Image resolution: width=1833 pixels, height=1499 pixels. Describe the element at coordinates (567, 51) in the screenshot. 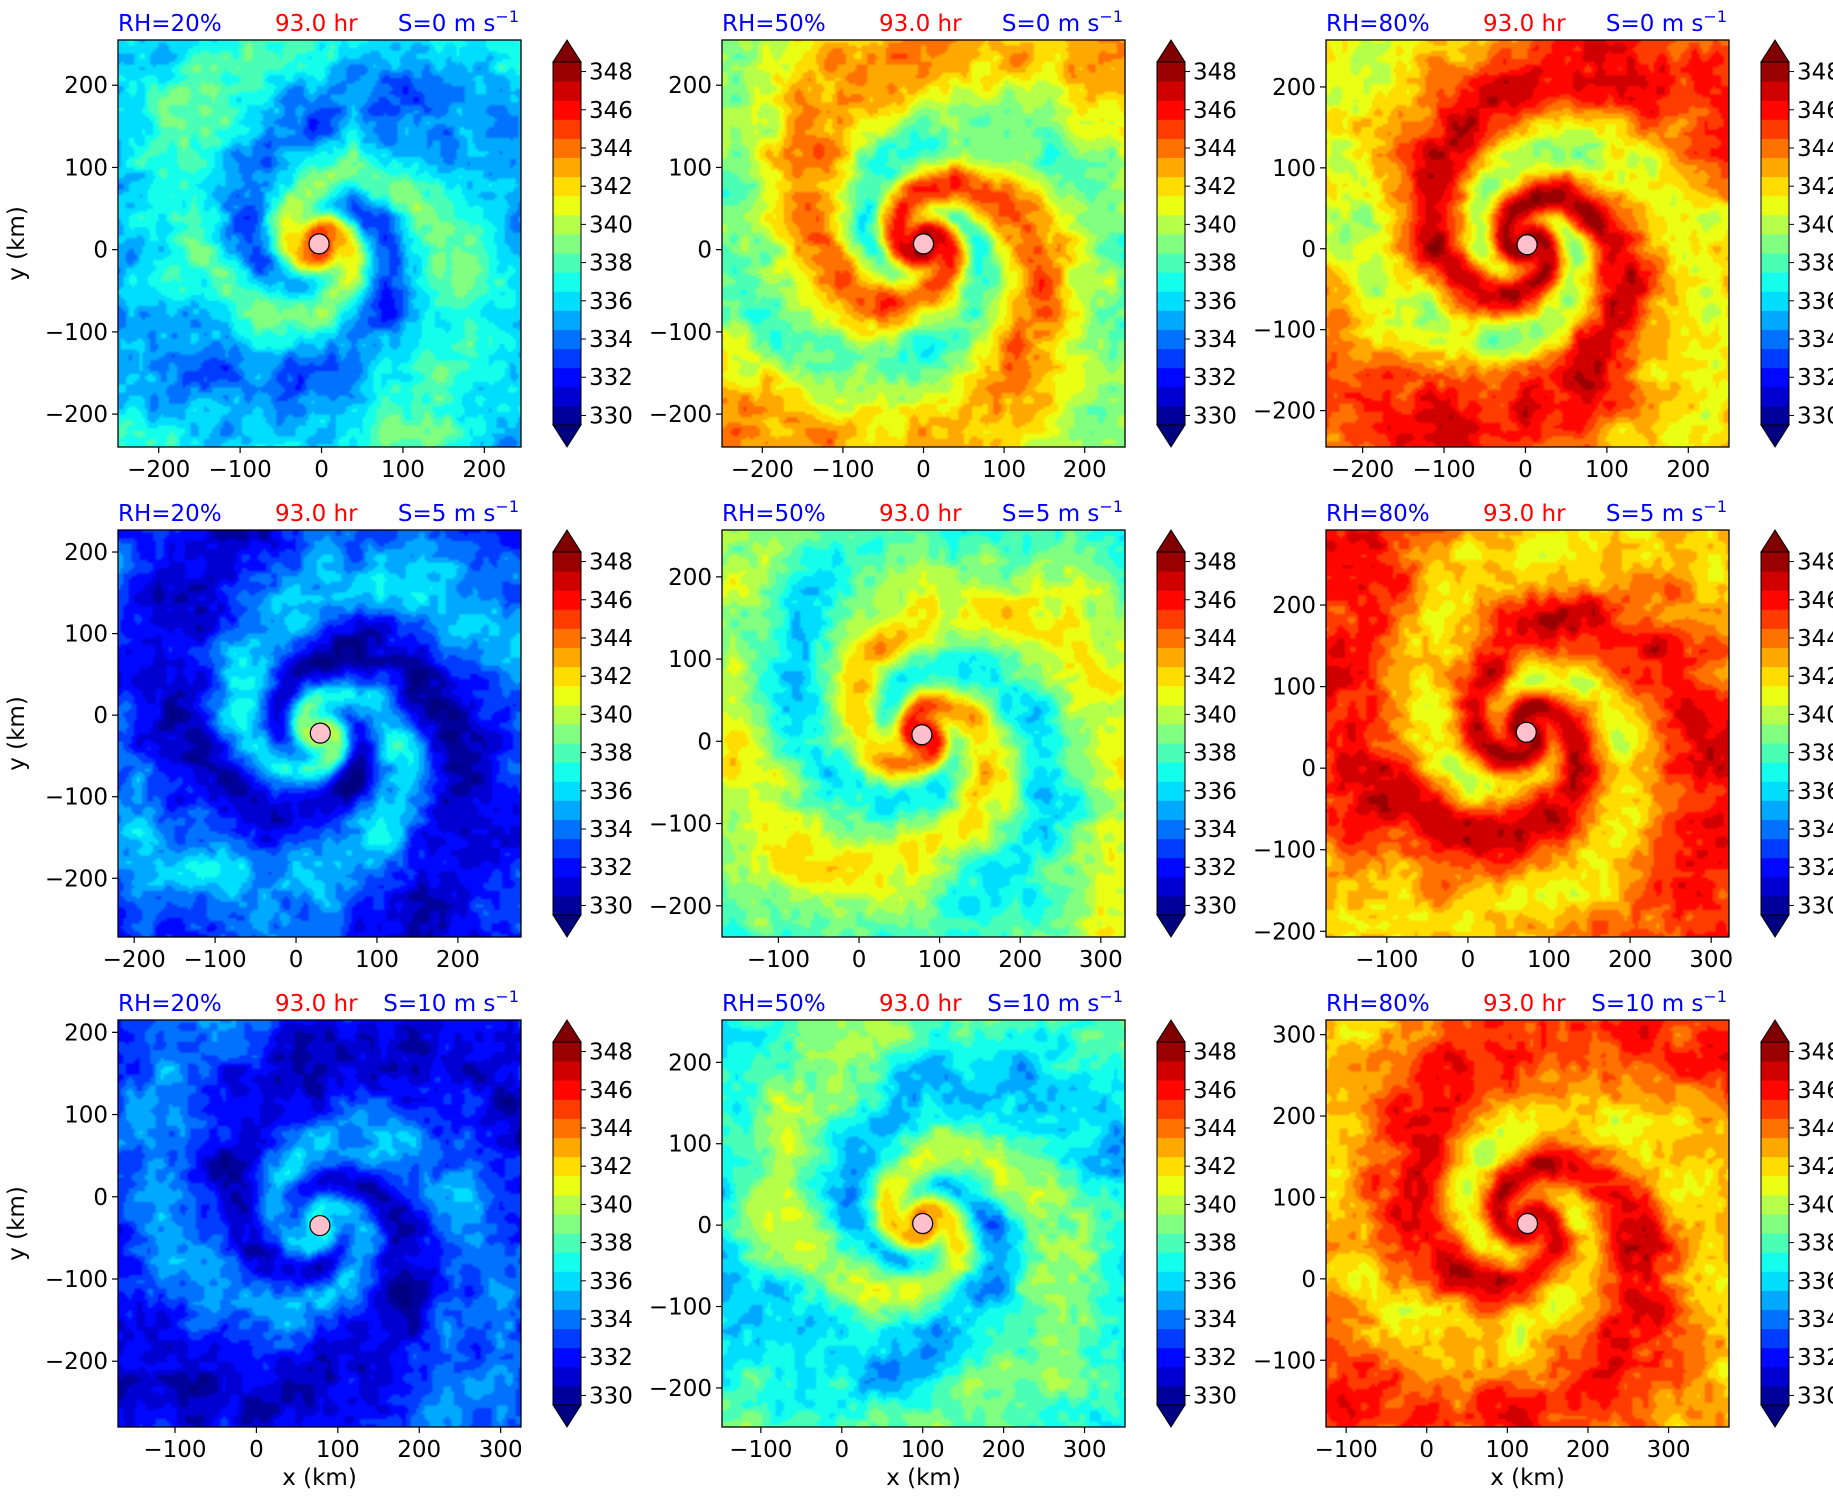

I see `colorbar-extend-max` at that location.